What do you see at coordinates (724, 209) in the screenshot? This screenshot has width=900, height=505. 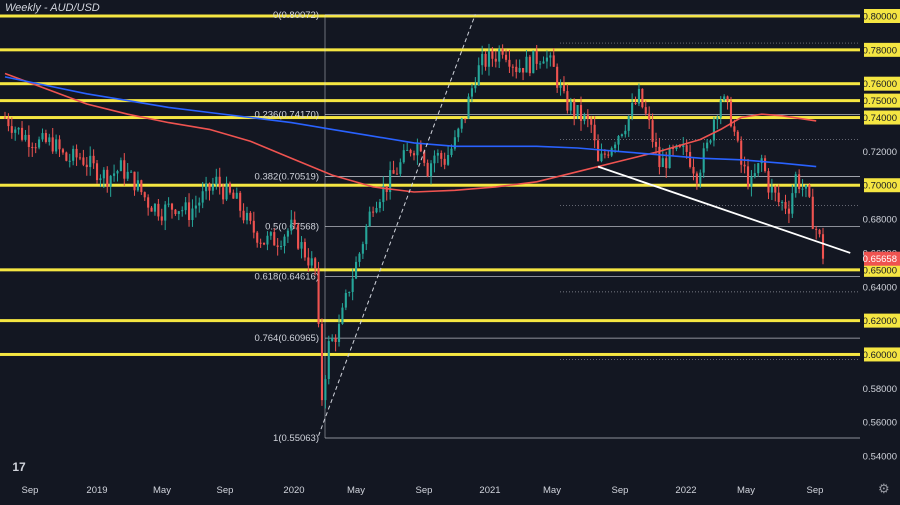 I see `descending-trendline` at bounding box center [724, 209].